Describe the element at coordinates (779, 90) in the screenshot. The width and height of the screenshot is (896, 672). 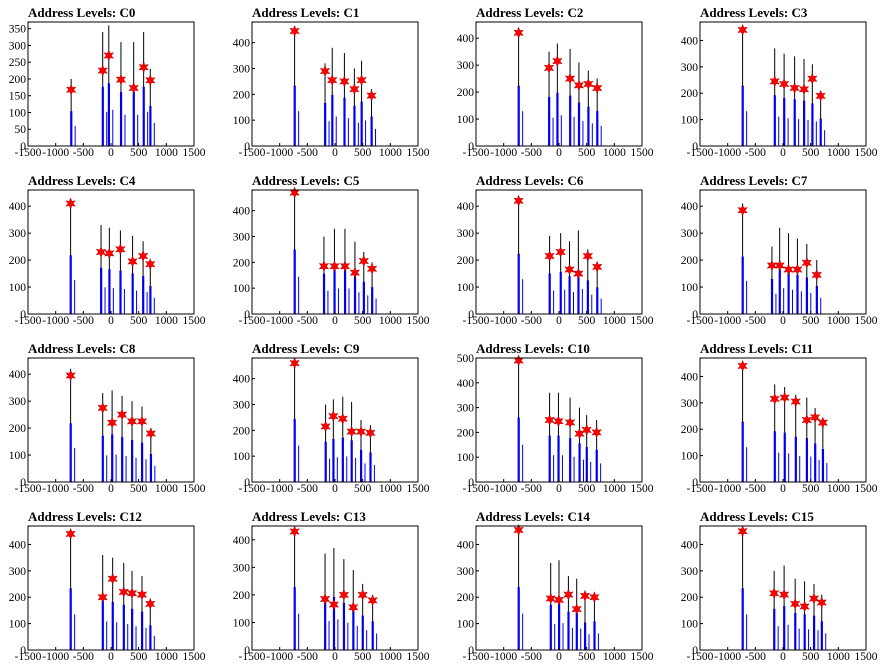
I see `plot-area: -1500 -1000 -500 0 500 1000 1500 0 100 200 300 400` at that location.